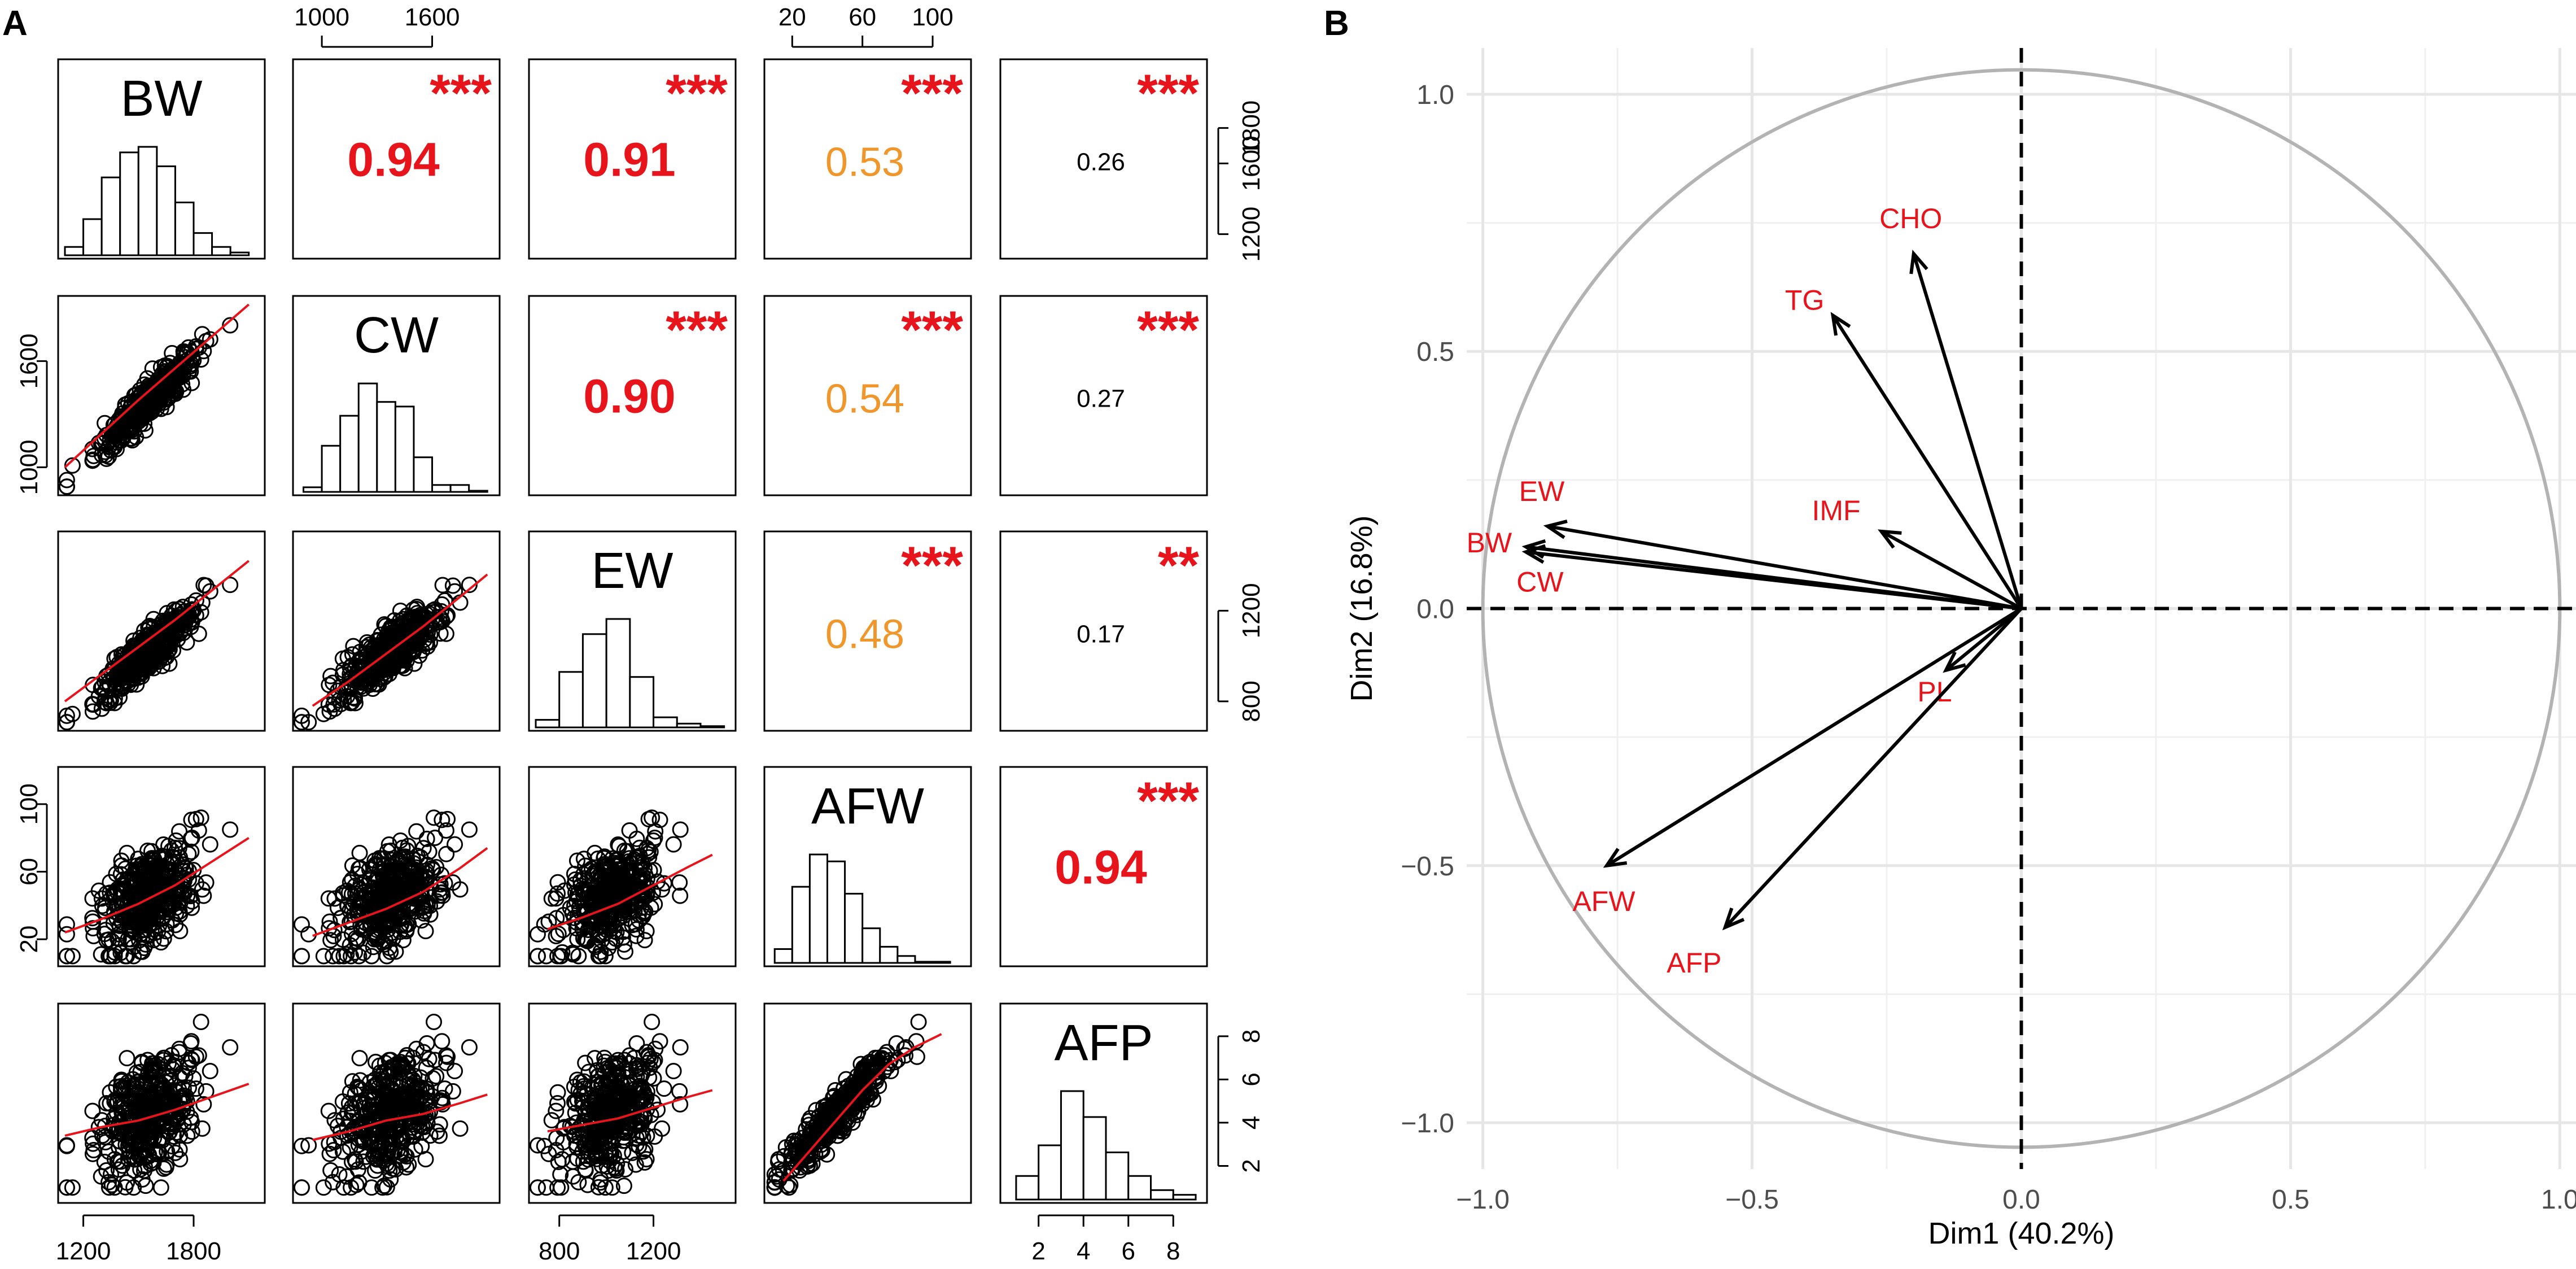  I want to click on matrix-cell-ew-ew: EW, so click(632, 631).